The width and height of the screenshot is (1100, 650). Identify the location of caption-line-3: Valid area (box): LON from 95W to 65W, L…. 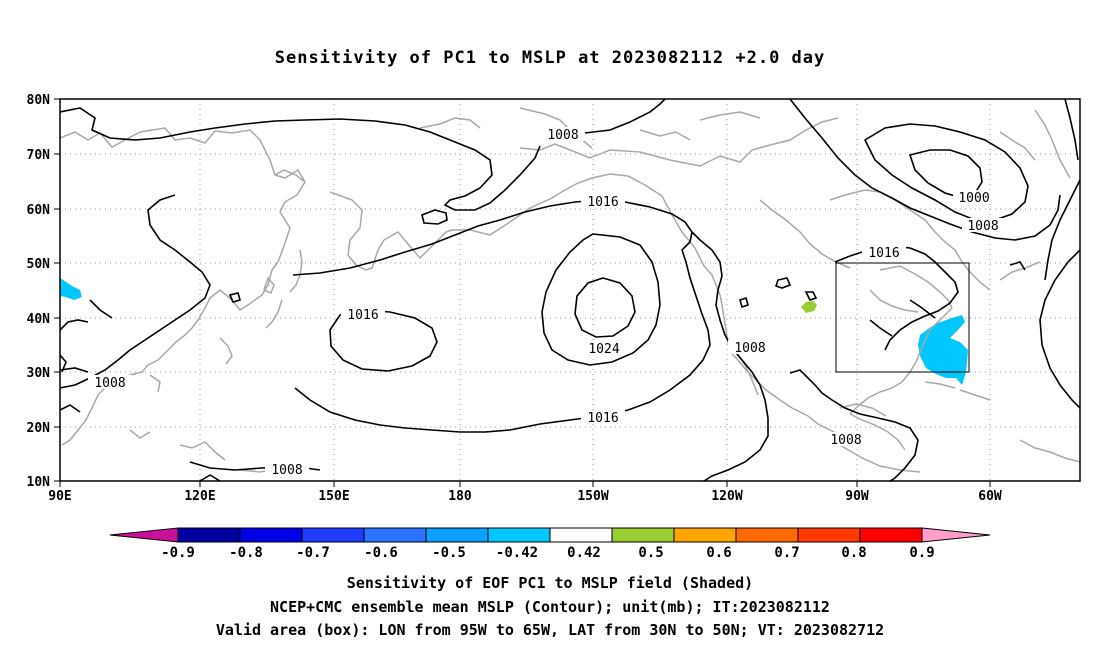
(550, 630).